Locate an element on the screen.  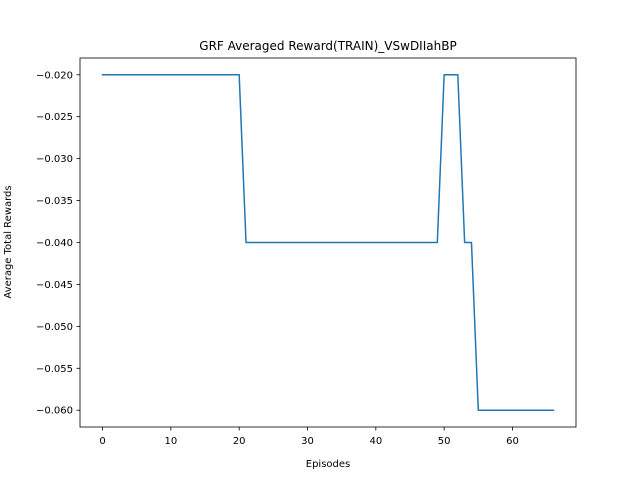
x-tick-label: 30 is located at coordinates (307, 441).